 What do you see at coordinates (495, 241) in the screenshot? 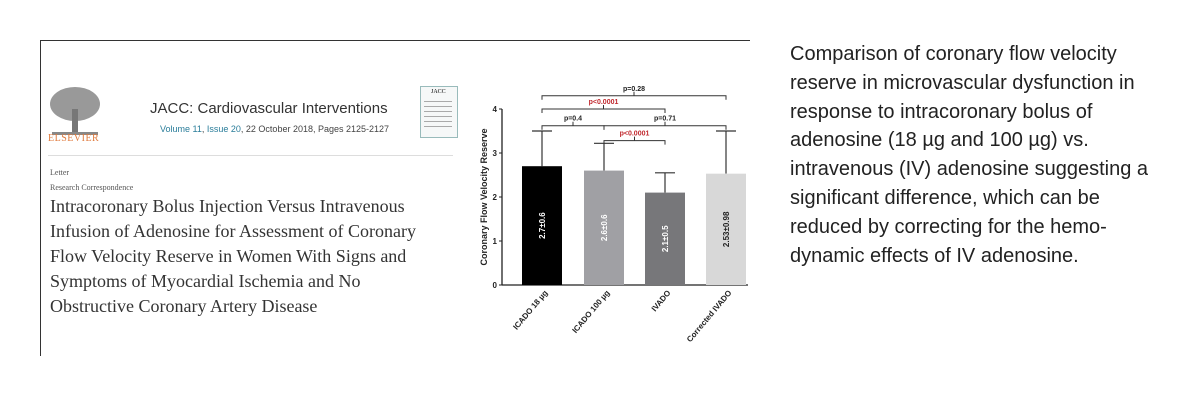
I see `y-tick-label: 1` at bounding box center [495, 241].